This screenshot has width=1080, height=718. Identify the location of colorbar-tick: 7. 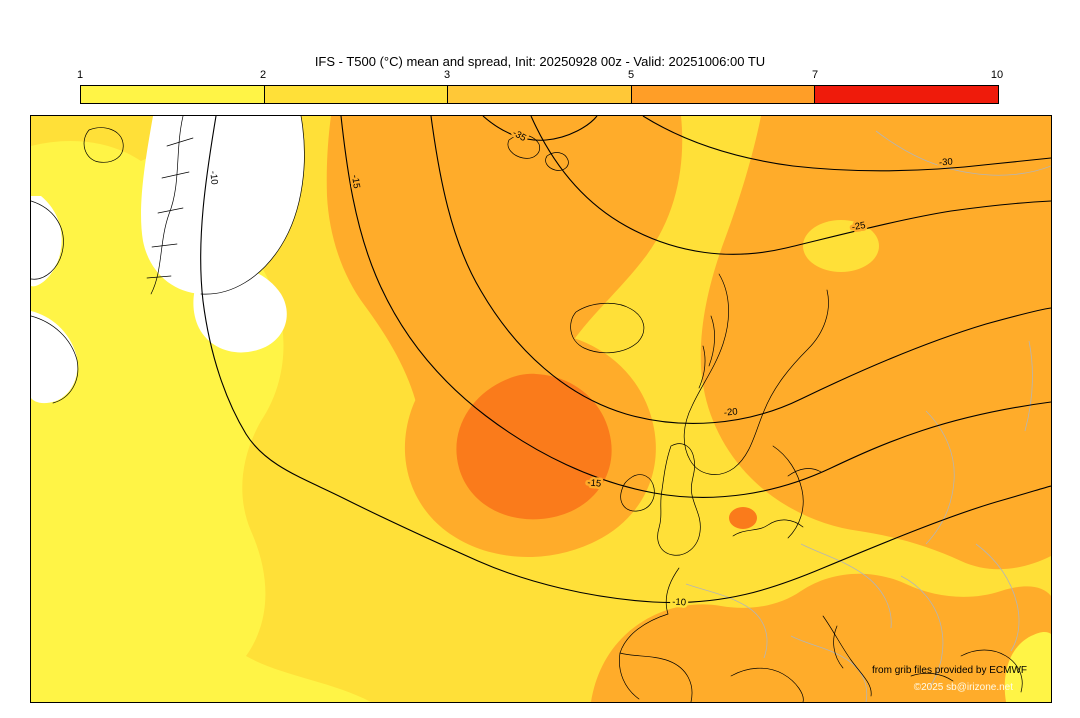
(815, 75).